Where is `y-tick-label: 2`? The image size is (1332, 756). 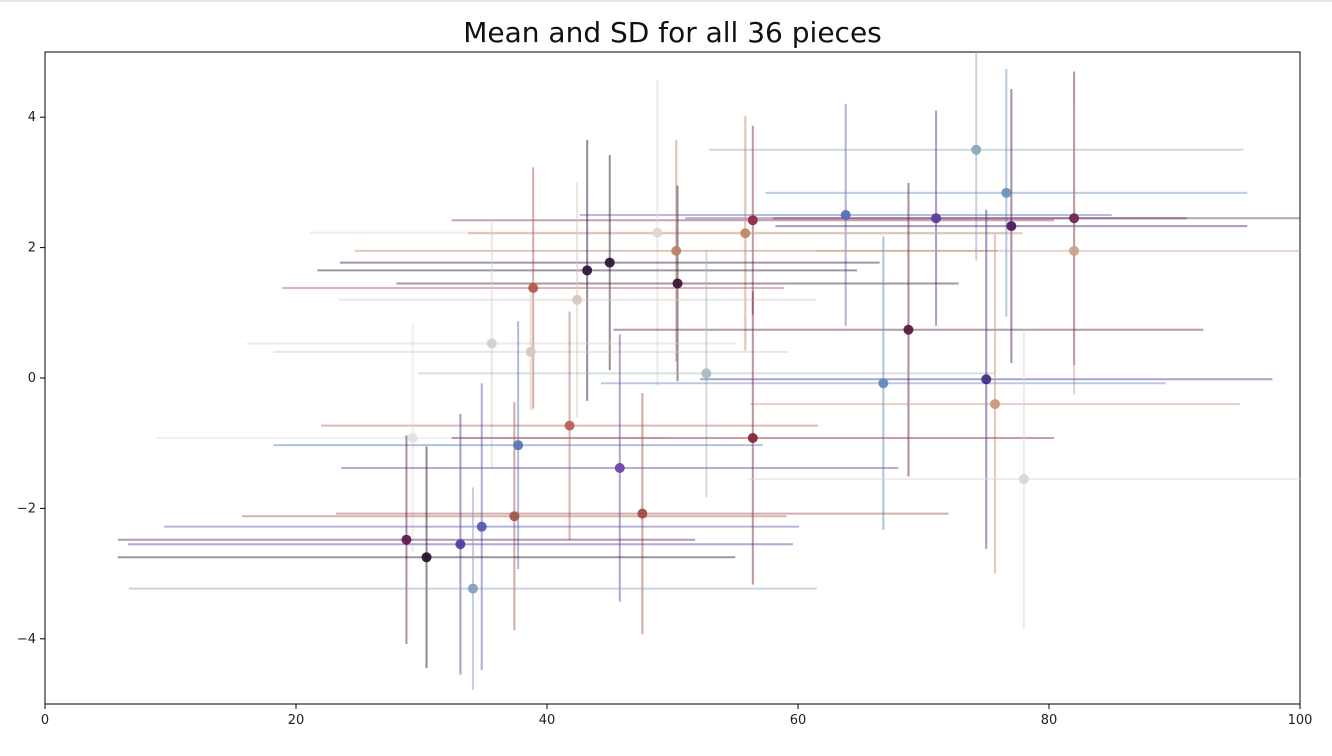 y-tick-label: 2 is located at coordinates (32, 248).